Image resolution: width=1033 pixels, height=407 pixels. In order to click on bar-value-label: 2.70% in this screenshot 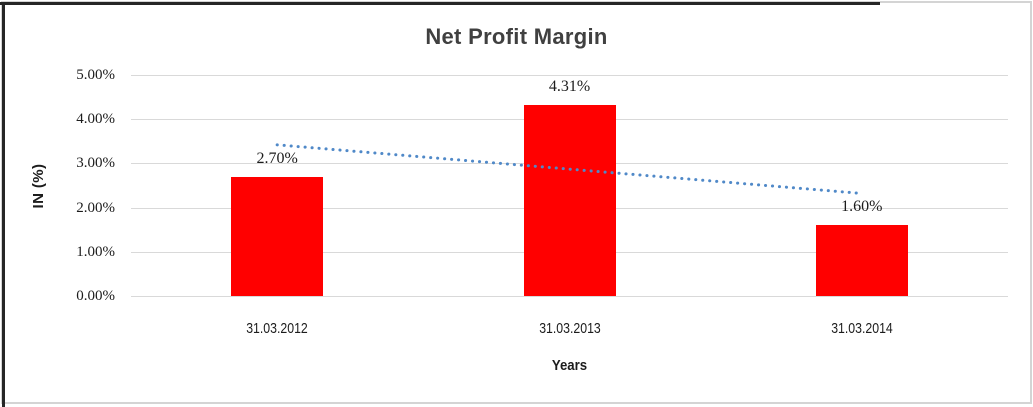, I will do `click(277, 158)`.